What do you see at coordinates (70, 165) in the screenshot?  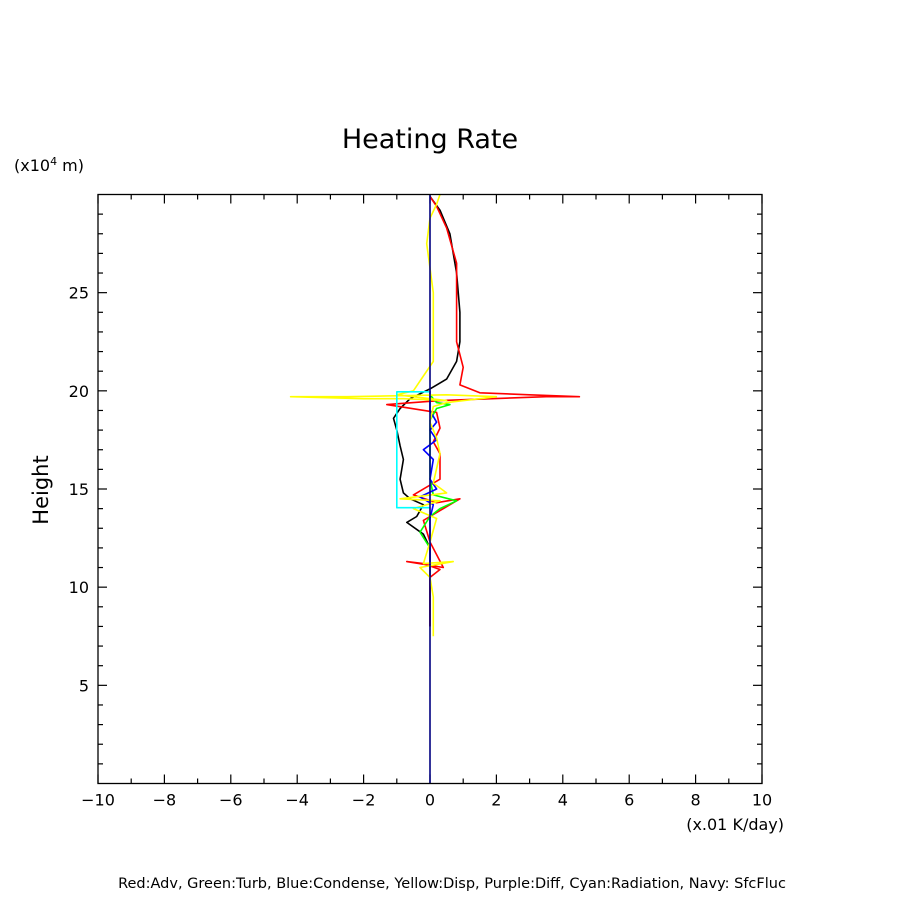 I see `y-unit-suffix: m)` at bounding box center [70, 165].